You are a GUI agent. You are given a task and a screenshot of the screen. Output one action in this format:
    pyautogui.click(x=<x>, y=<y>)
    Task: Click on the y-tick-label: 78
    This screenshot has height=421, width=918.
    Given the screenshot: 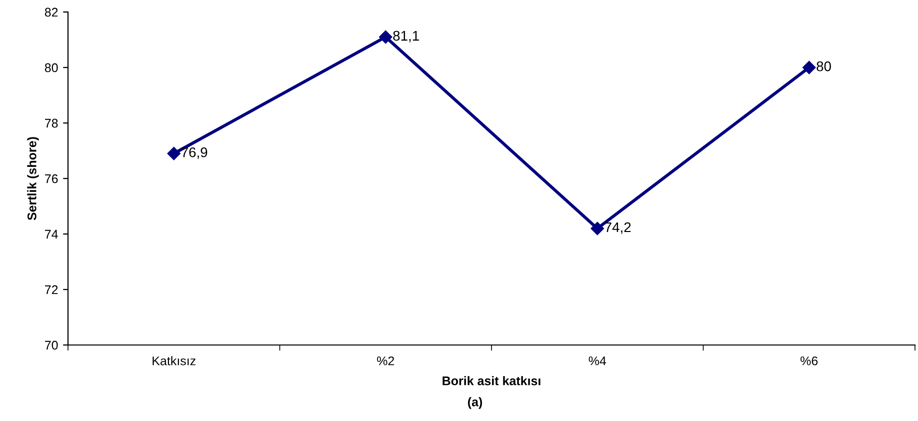 What is the action you would take?
    pyautogui.click(x=51, y=123)
    